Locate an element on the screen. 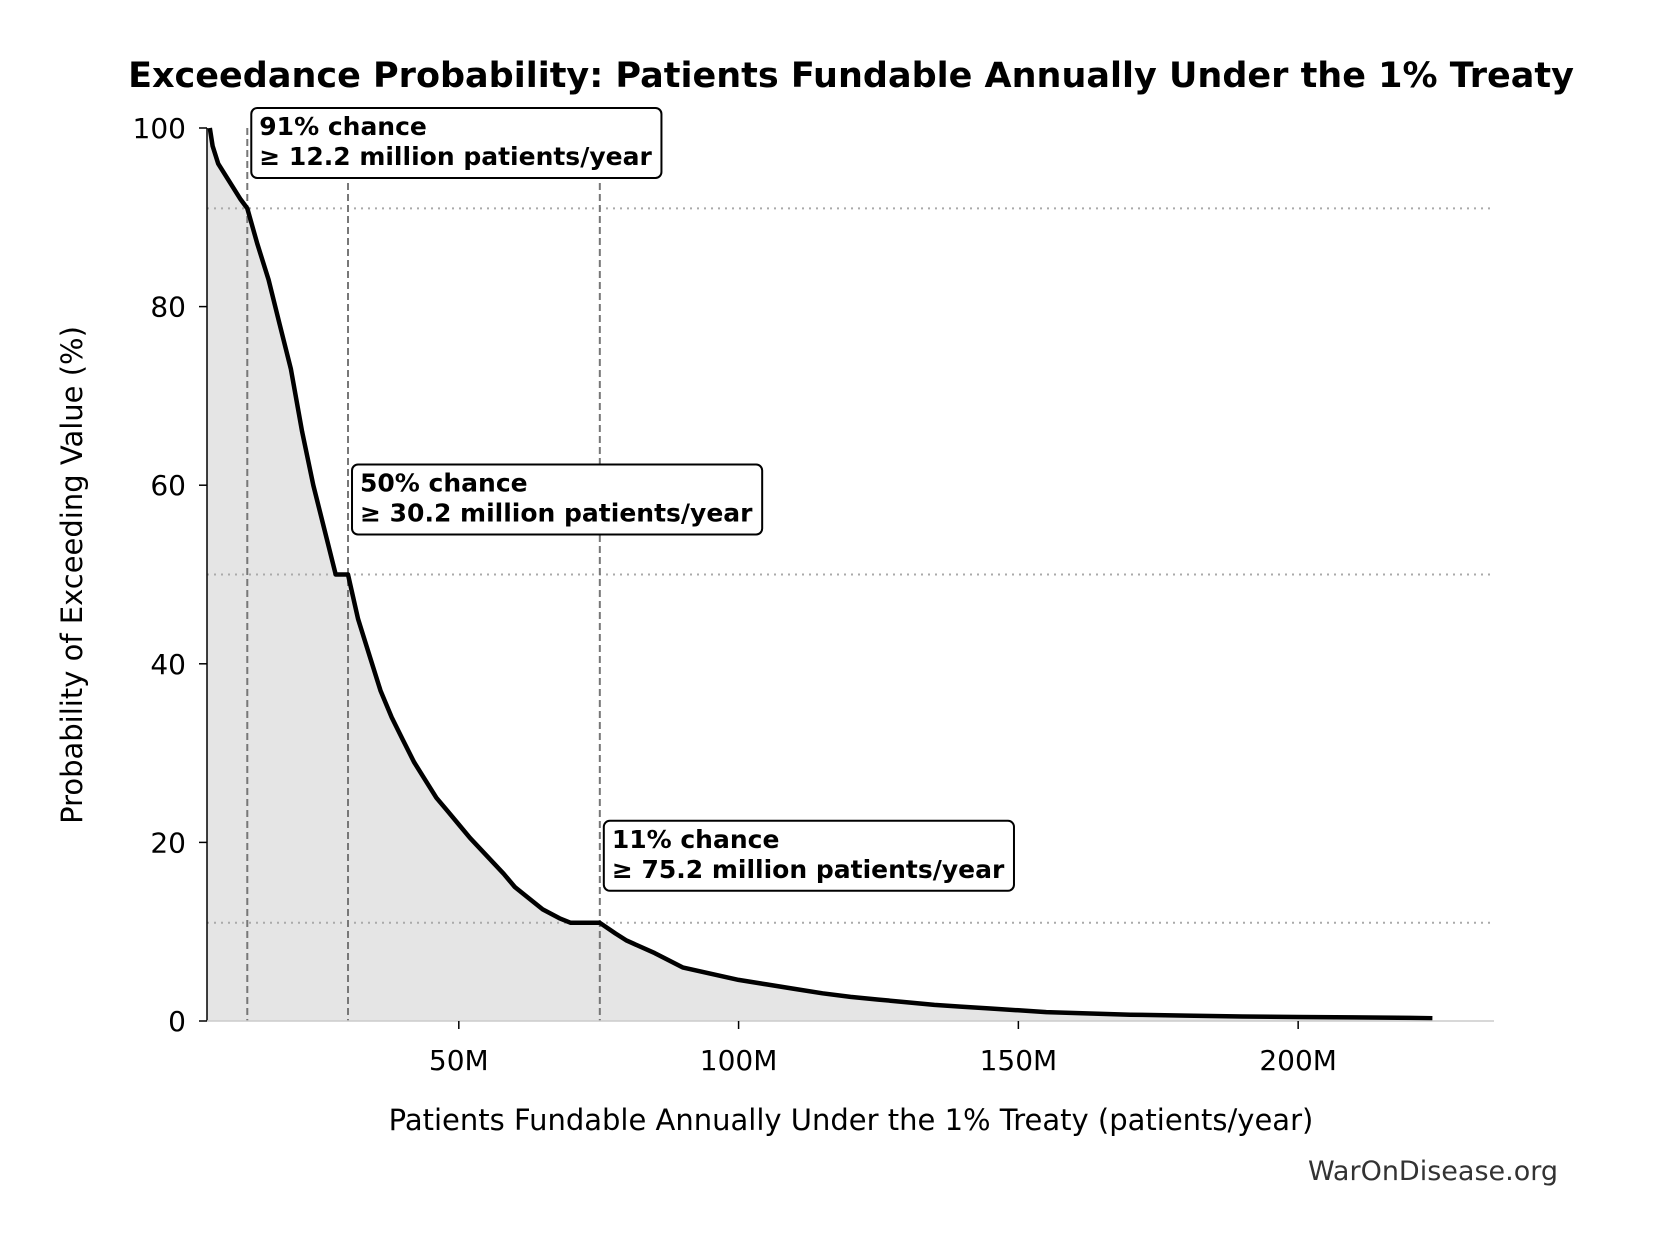 Image resolution: width=1671 pixels, height=1234 pixels. y-tick-label: 60 is located at coordinates (168, 485).